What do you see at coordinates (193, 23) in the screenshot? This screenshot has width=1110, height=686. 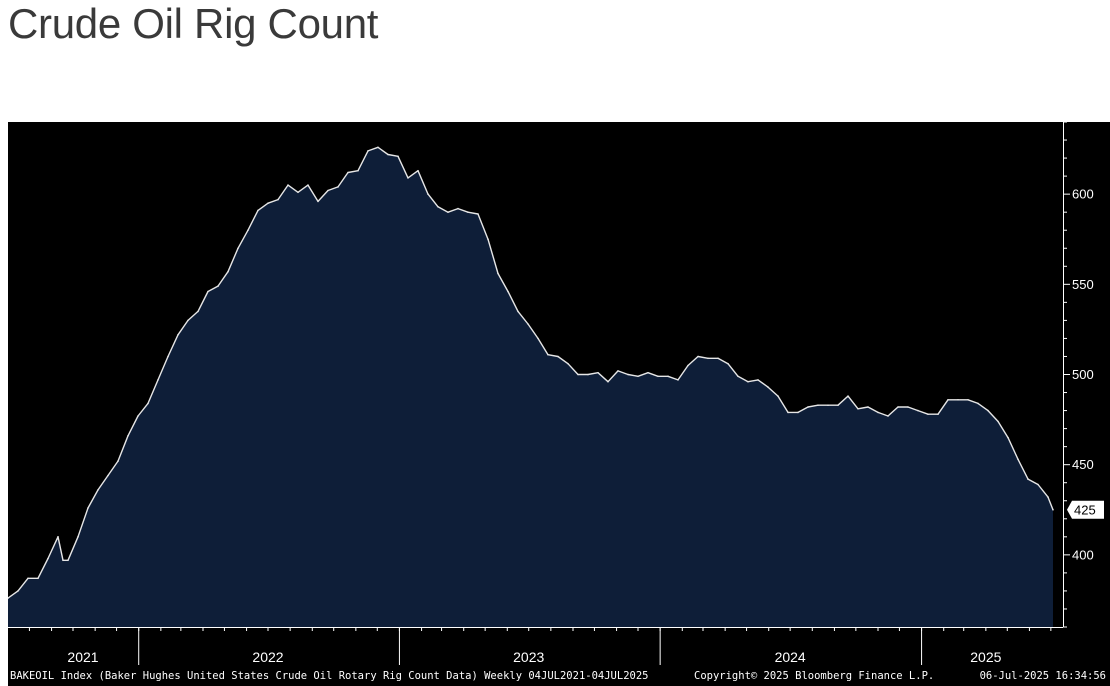 I see `page-title: Crude Oil Rig Count` at bounding box center [193, 23].